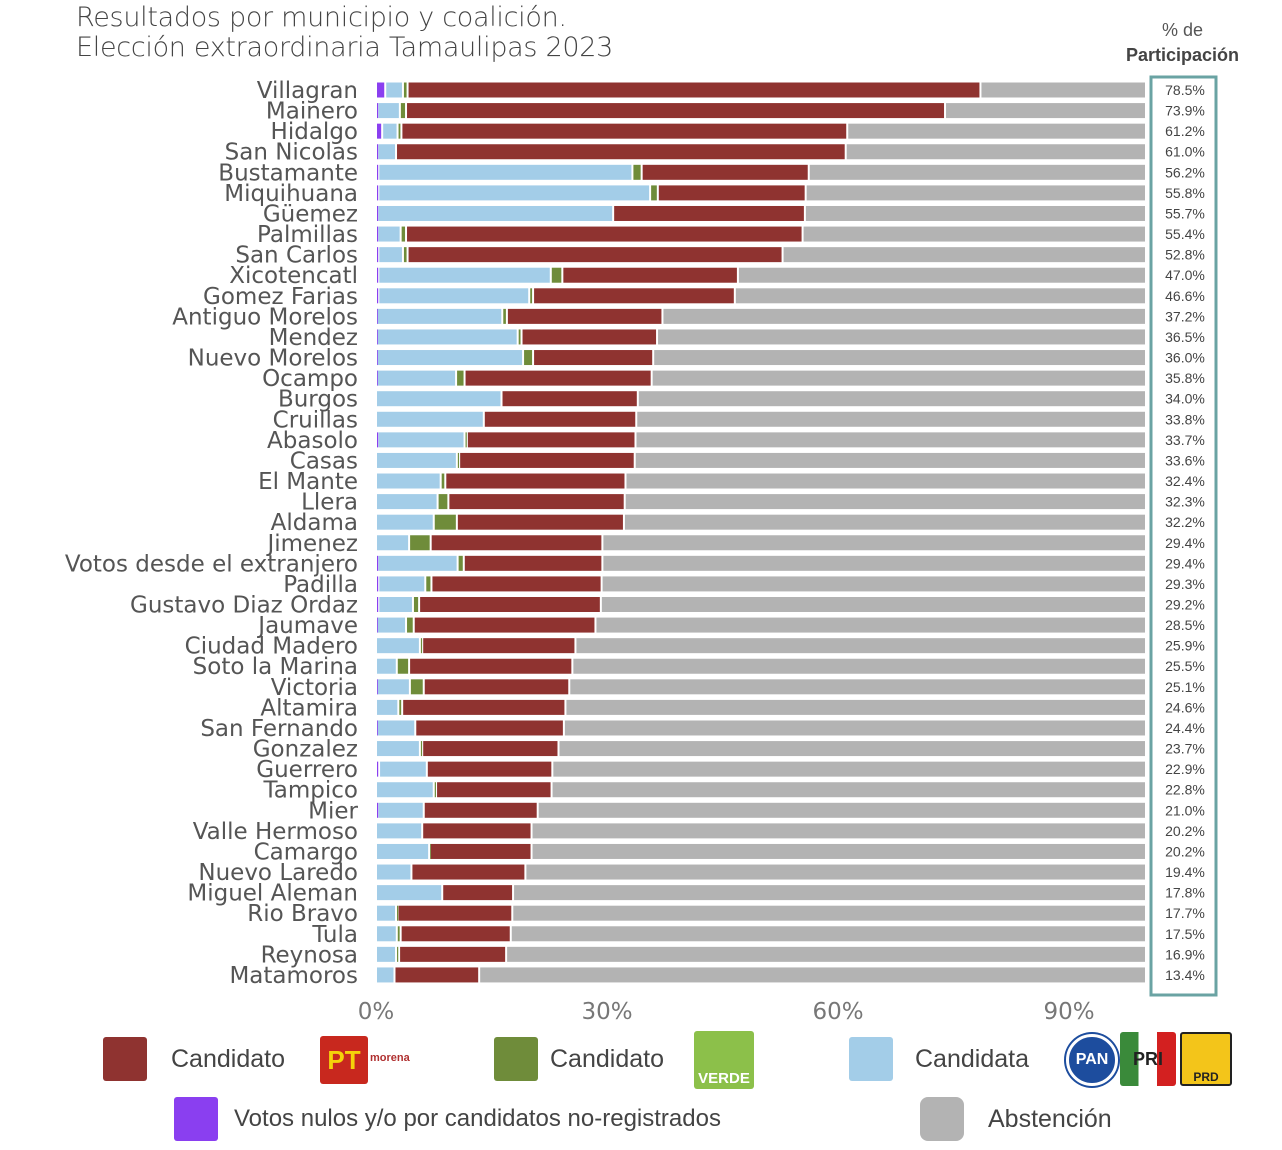 The width and height of the screenshot is (1282, 1150). What do you see at coordinates (1185, 131) in the screenshot?
I see `participation-value: 61.2%` at bounding box center [1185, 131].